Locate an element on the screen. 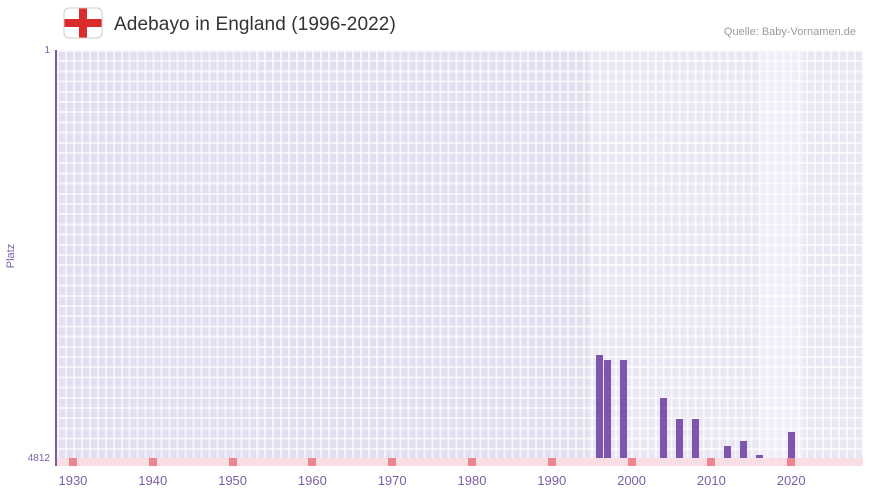 Image resolution: width=873 pixels, height=502 pixels. x-tick-label-1970: 1970 is located at coordinates (392, 480).